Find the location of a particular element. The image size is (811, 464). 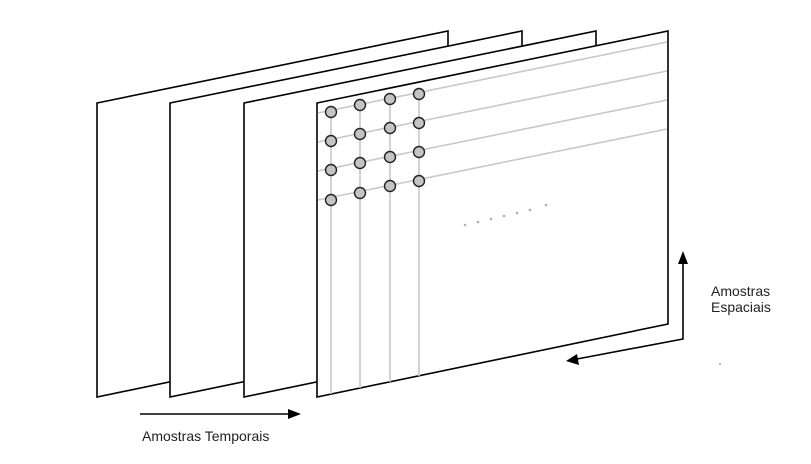

temporal-arrow is located at coordinates (220, 414).